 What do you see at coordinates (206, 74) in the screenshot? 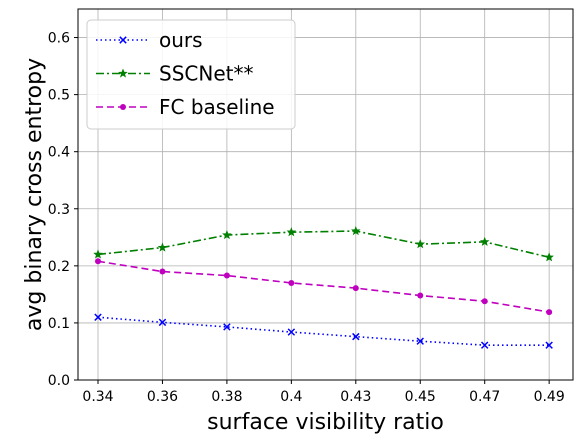
I see `legend-label: SSCNet**` at bounding box center [206, 74].